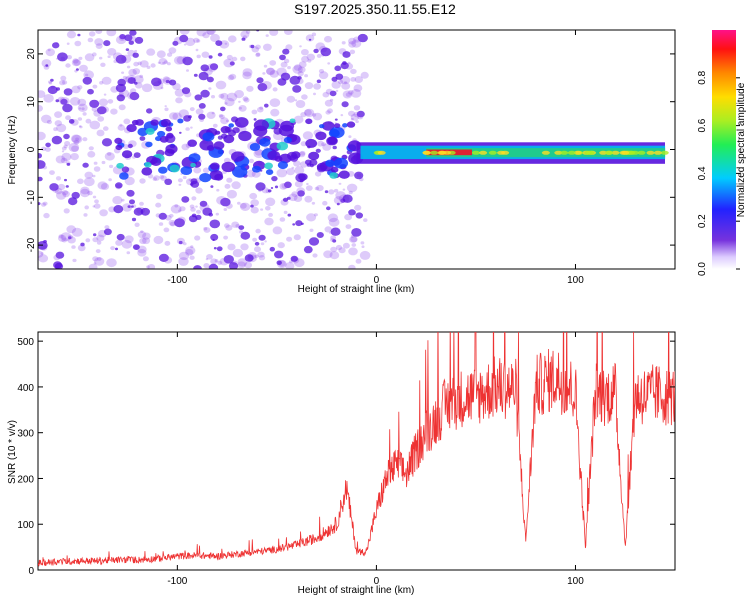 This screenshot has width=750, height=600. I want to click on colorbar-tick-label: 0.0, so click(702, 269).